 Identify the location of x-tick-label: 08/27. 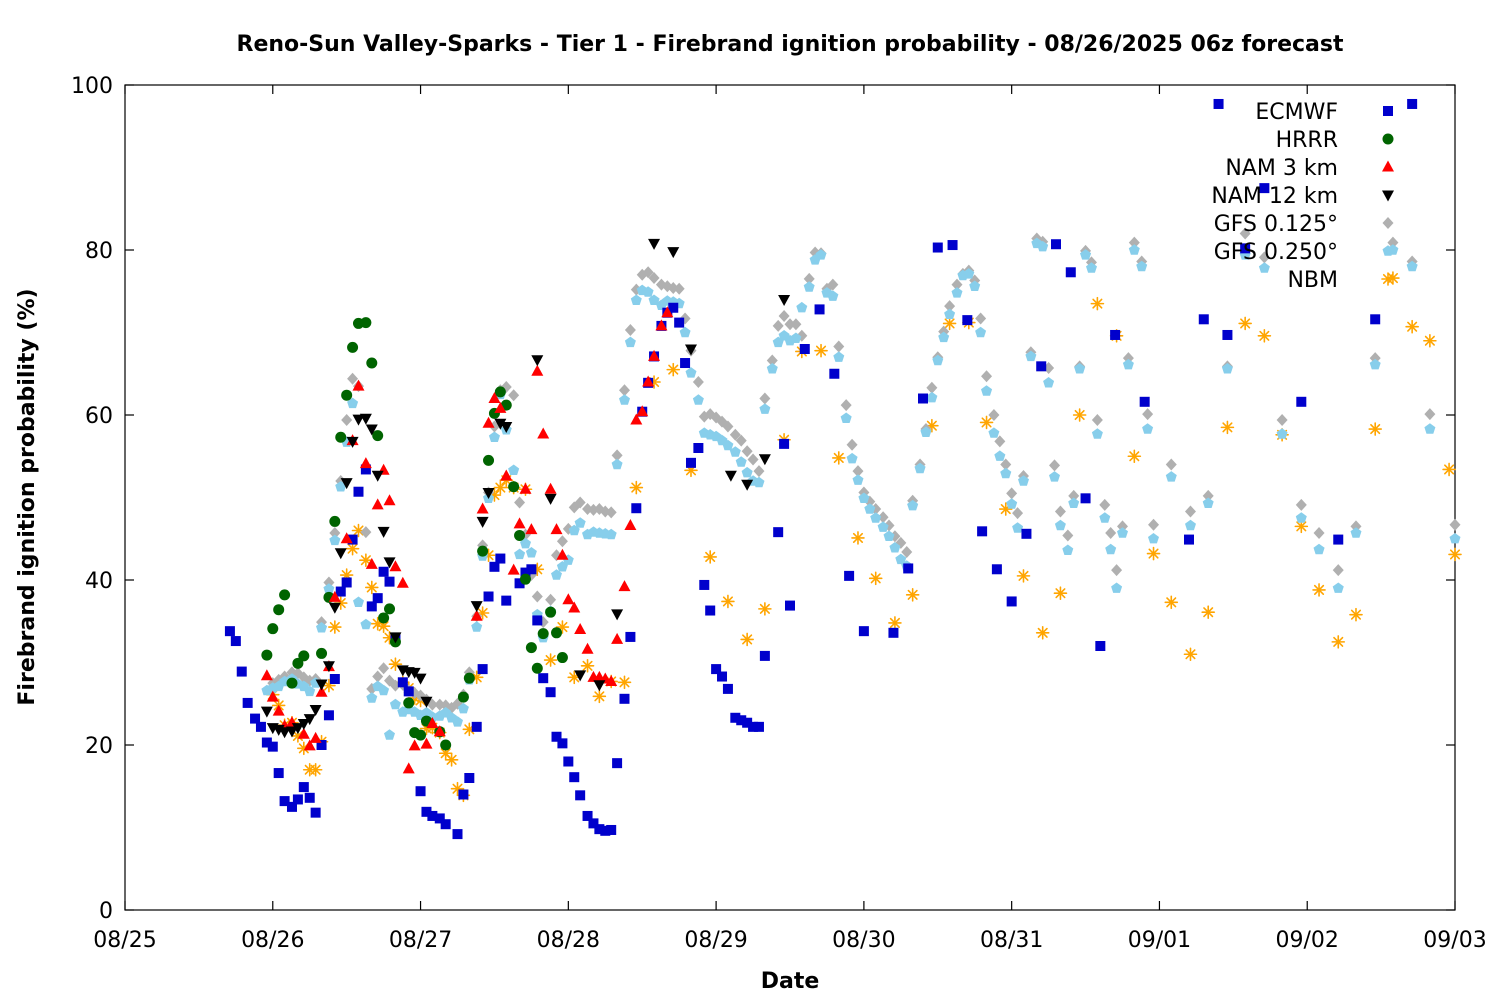
(420, 940).